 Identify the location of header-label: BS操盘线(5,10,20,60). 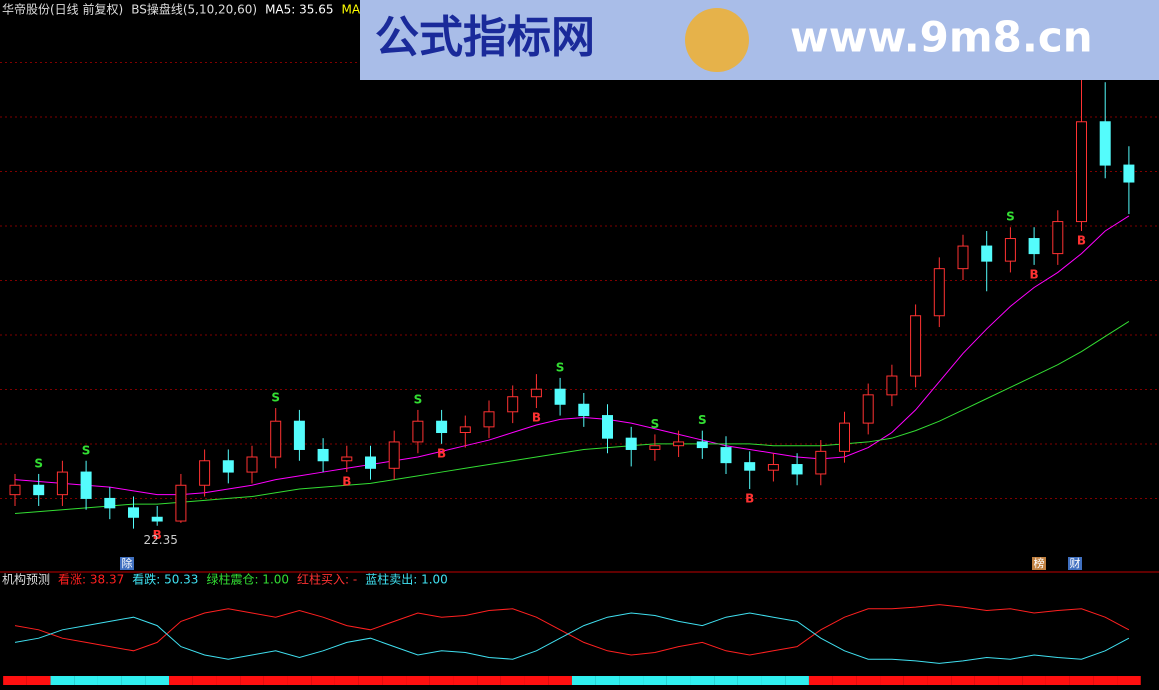
(194, 9).